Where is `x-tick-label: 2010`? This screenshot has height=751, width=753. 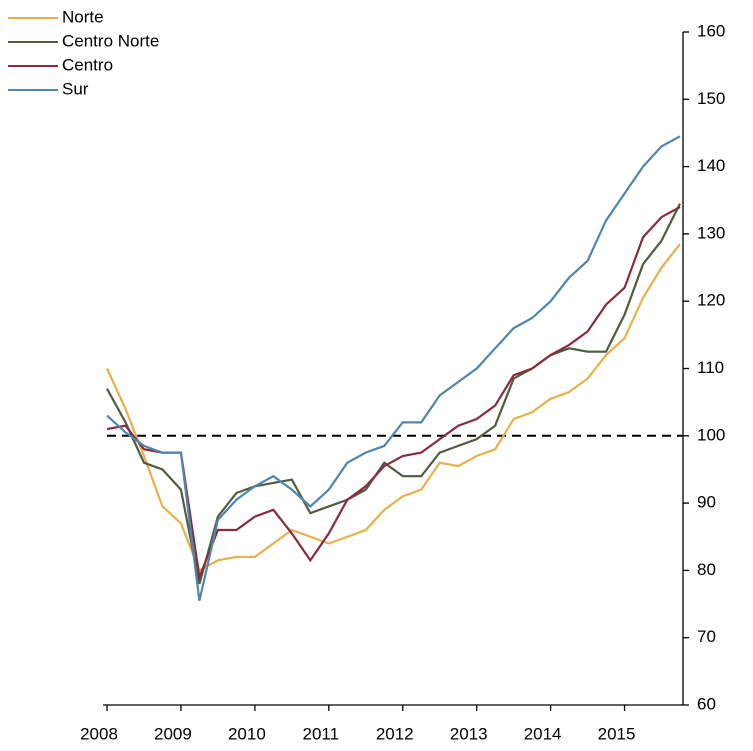 x-tick-label: 2010 is located at coordinates (247, 733).